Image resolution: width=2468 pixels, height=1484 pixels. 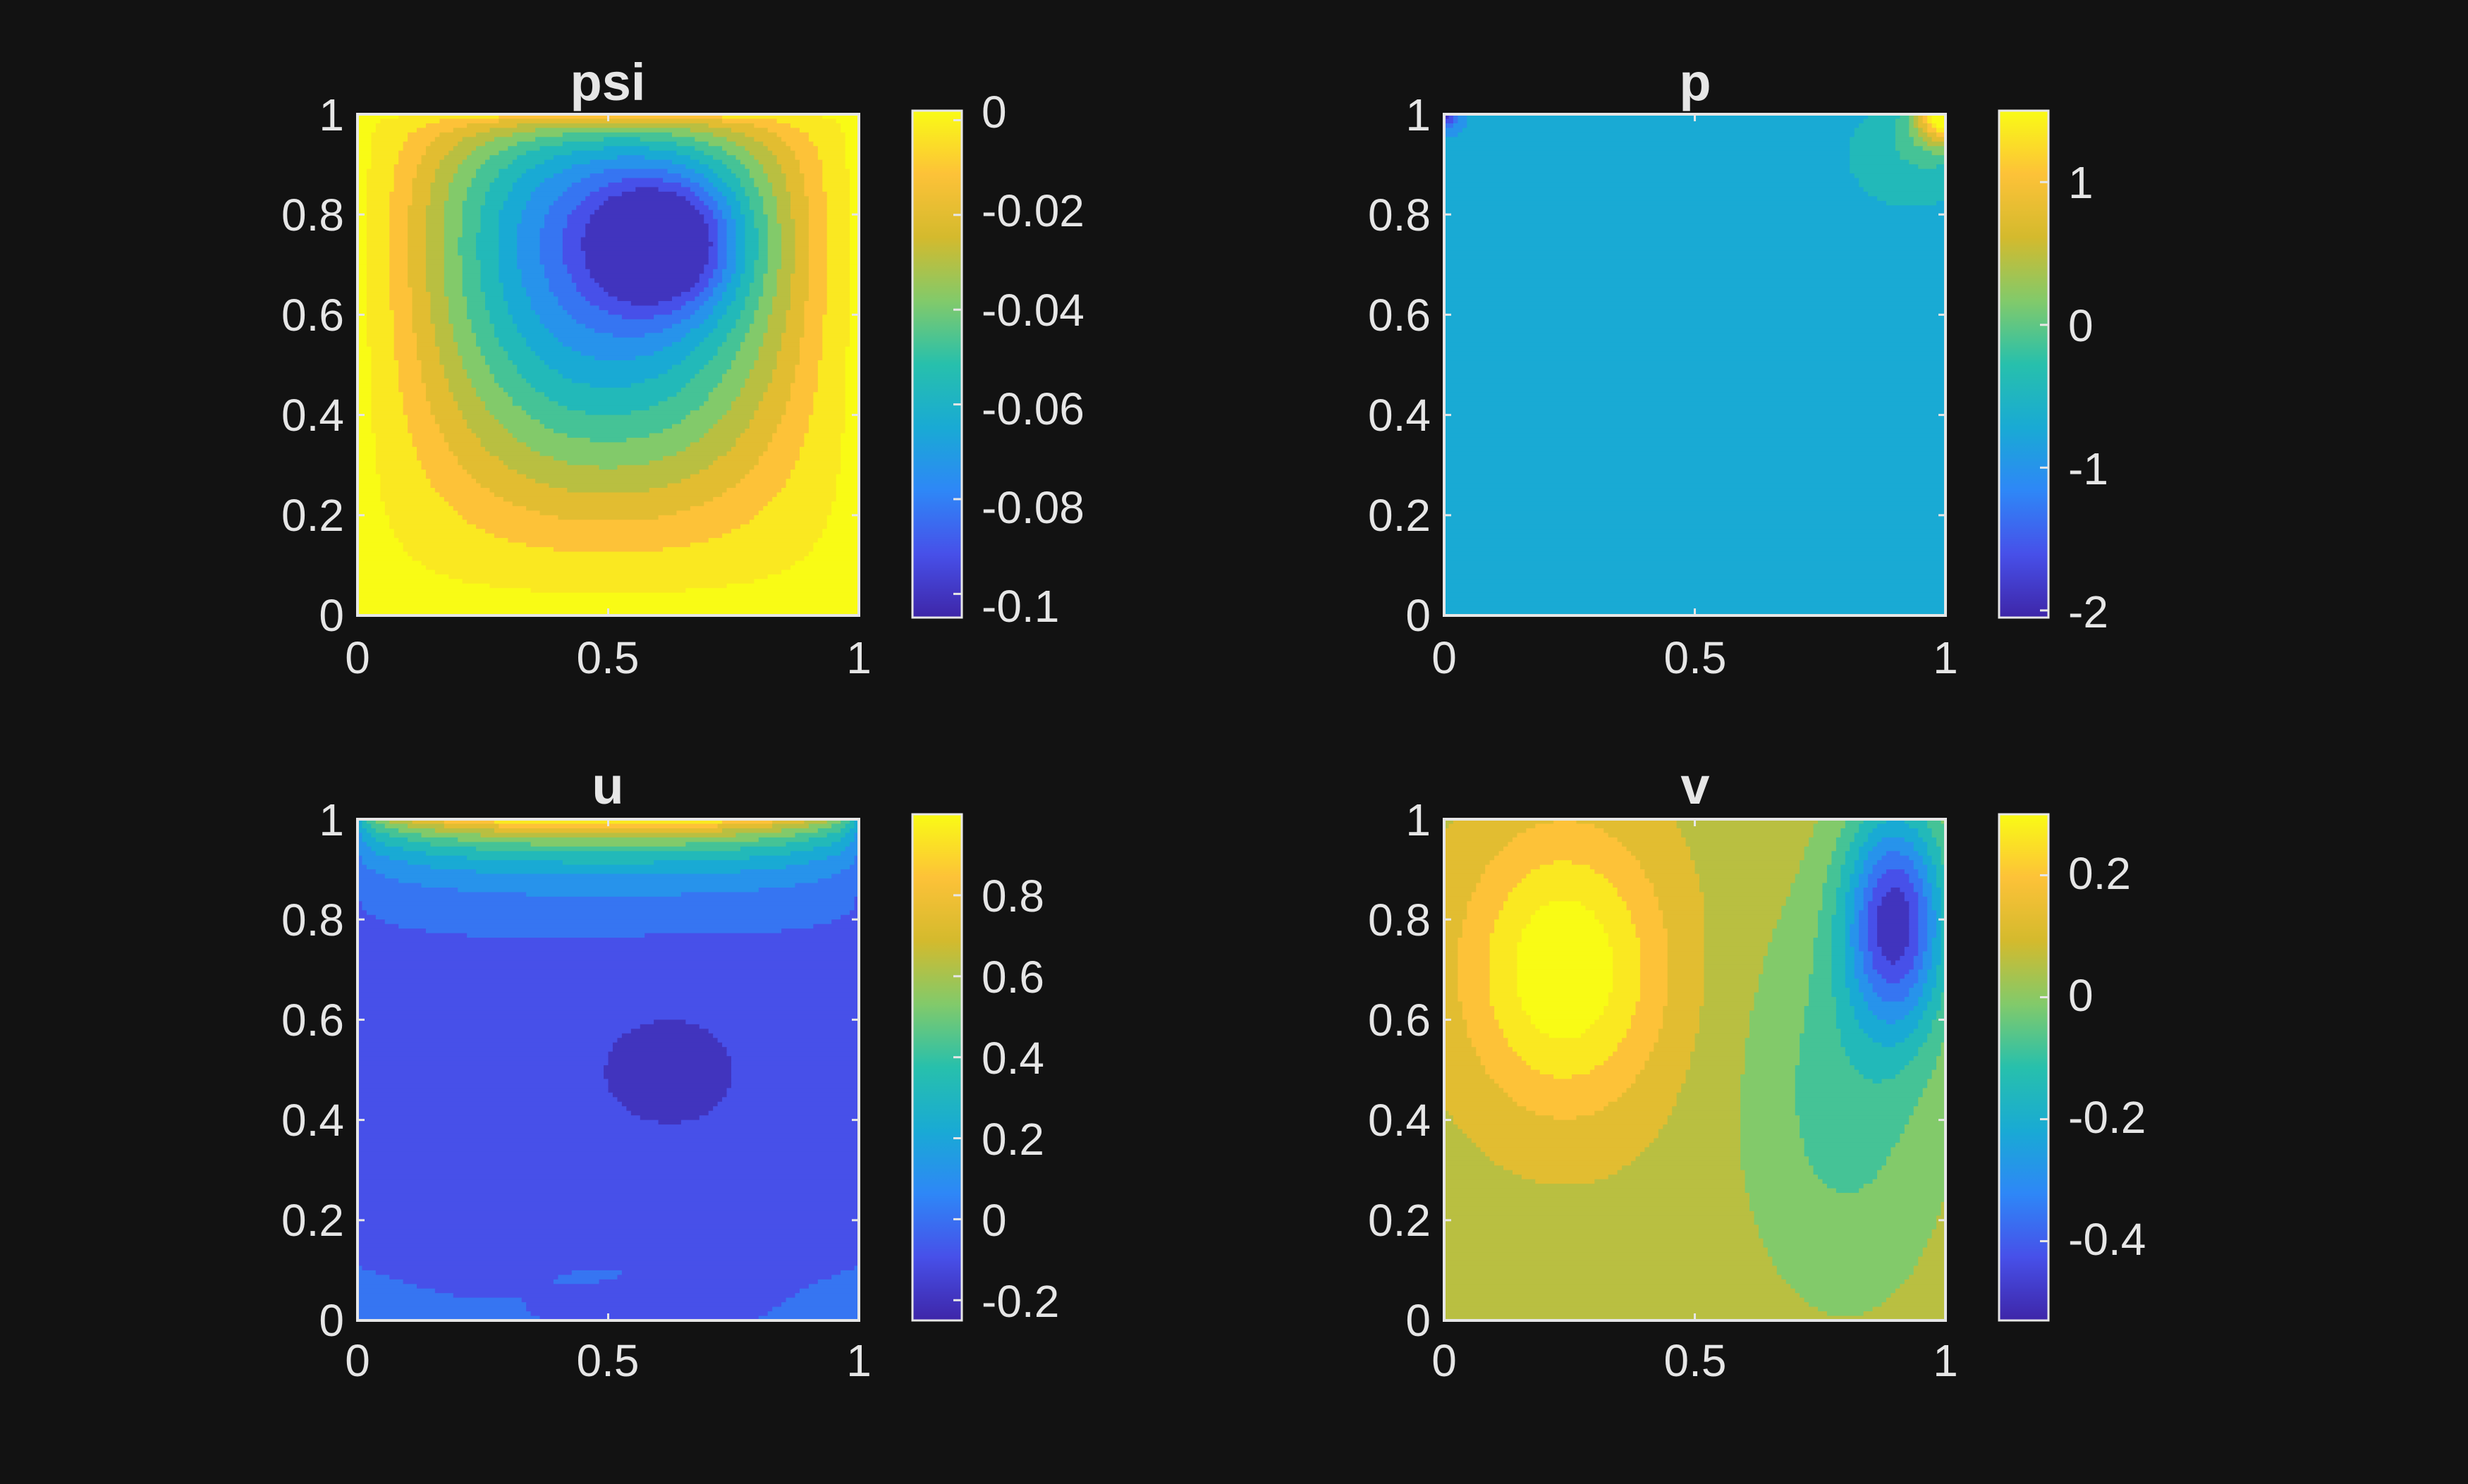 What do you see at coordinates (1034, 409) in the screenshot?
I see `psi-cb-tick-3: -0.06` at bounding box center [1034, 409].